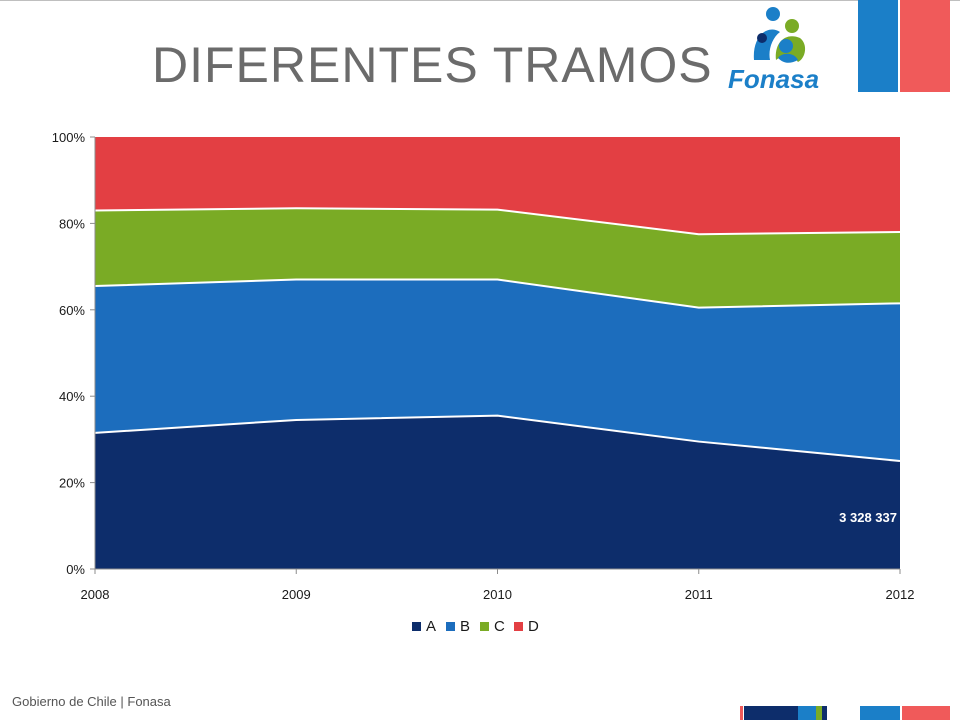 The width and height of the screenshot is (960, 720). What do you see at coordinates (69, 137) in the screenshot?
I see `y-tick-label: 100%` at bounding box center [69, 137].